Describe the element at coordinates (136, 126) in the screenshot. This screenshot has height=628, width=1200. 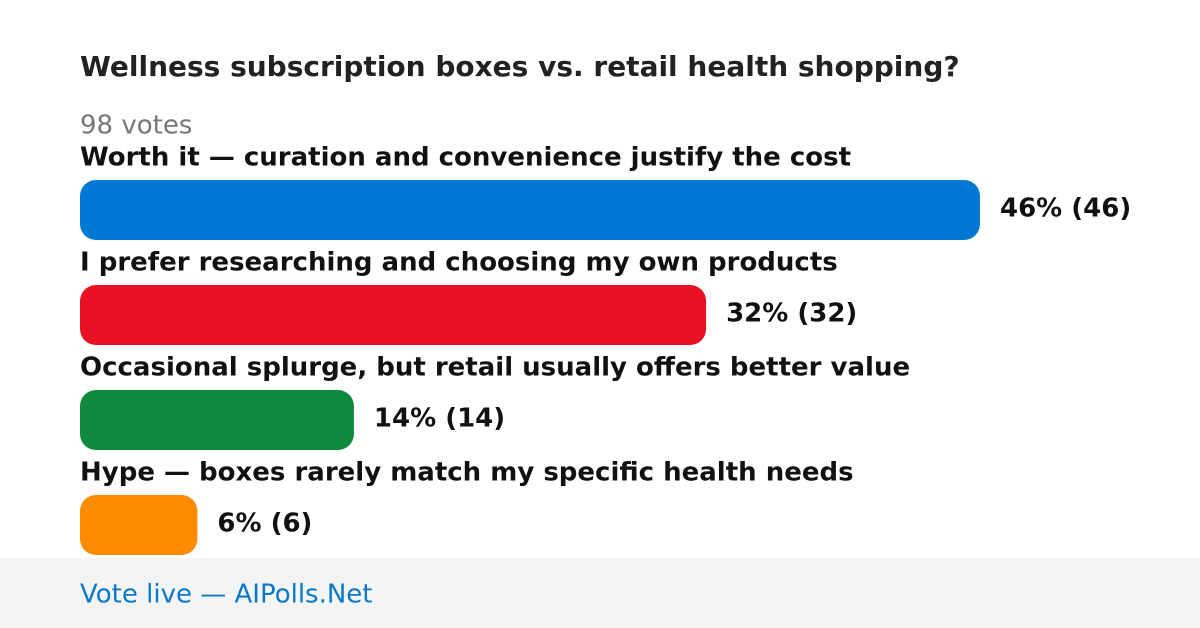
I see `vote-count: 98 votes` at that location.